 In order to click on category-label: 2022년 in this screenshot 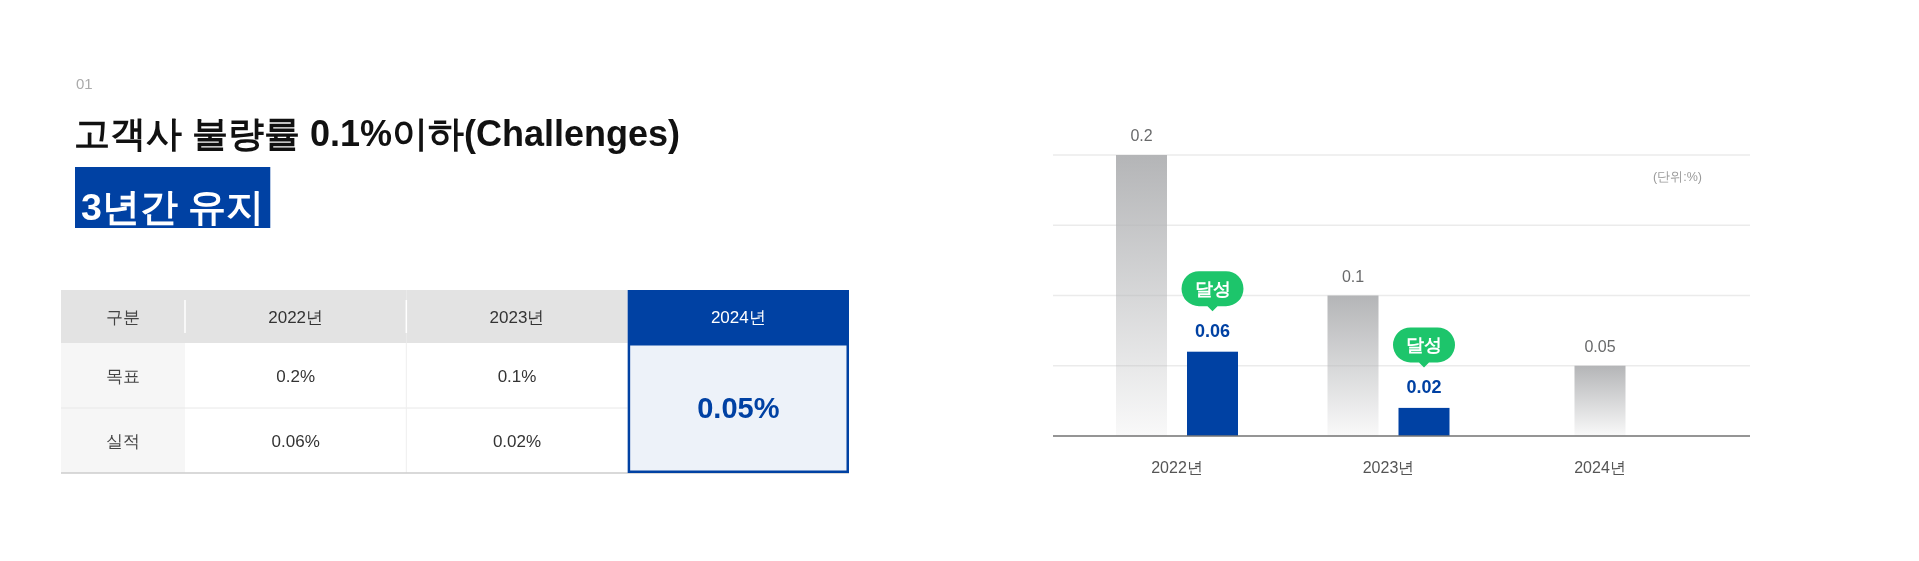, I will do `click(296, 317)`.